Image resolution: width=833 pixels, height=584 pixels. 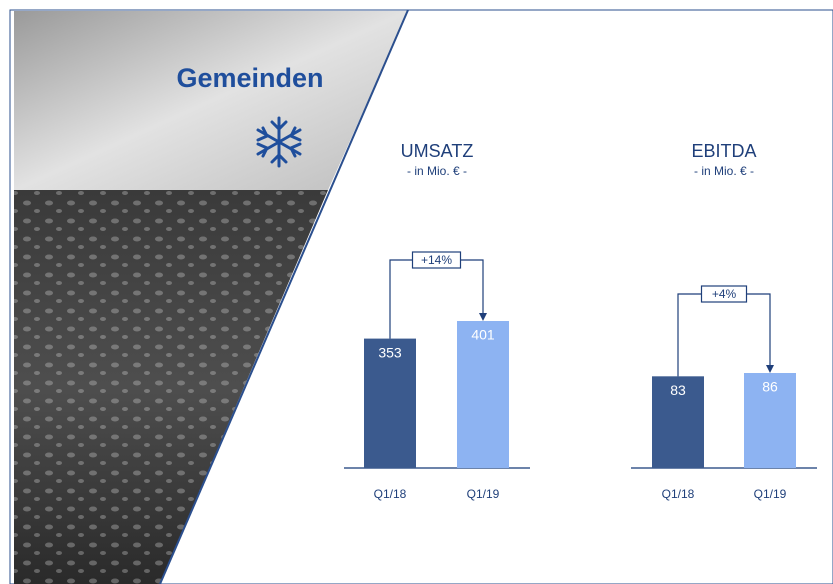 What do you see at coordinates (211, 100) in the screenshot?
I see `photo-top` at bounding box center [211, 100].